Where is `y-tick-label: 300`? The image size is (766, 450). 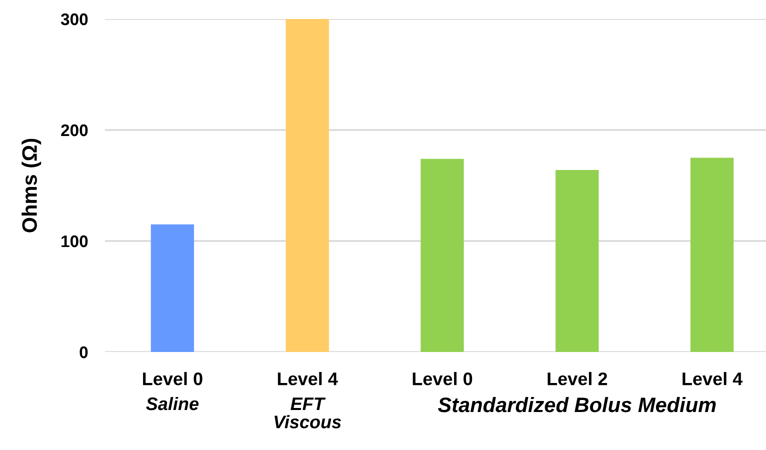
y-tick-label: 300 is located at coordinates (74, 19).